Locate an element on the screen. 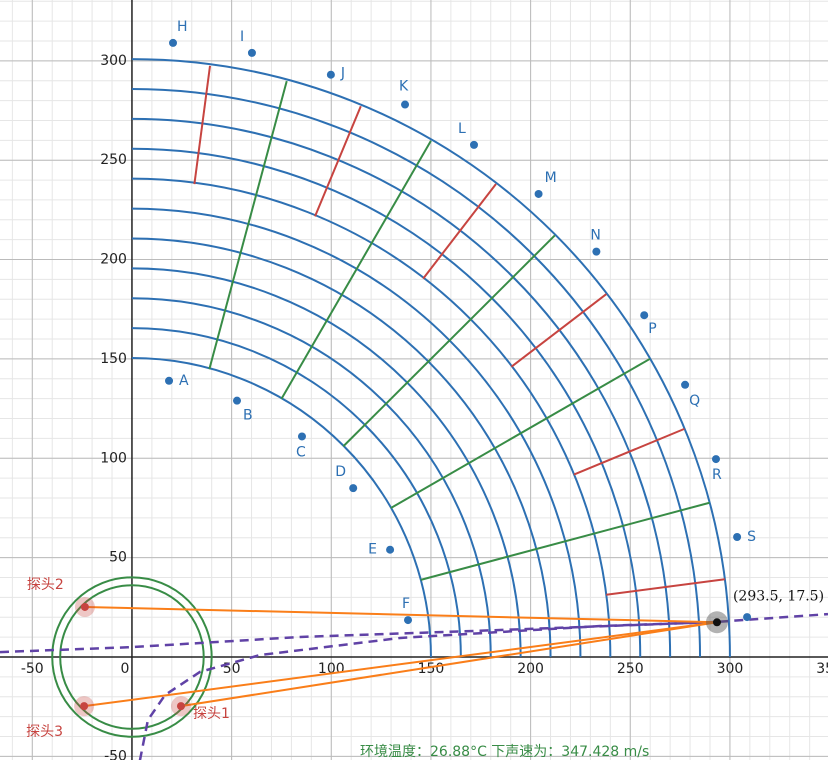 Image resolution: width=828 pixels, height=760 pixels. y-tick-label: -50 is located at coordinates (115, 754).